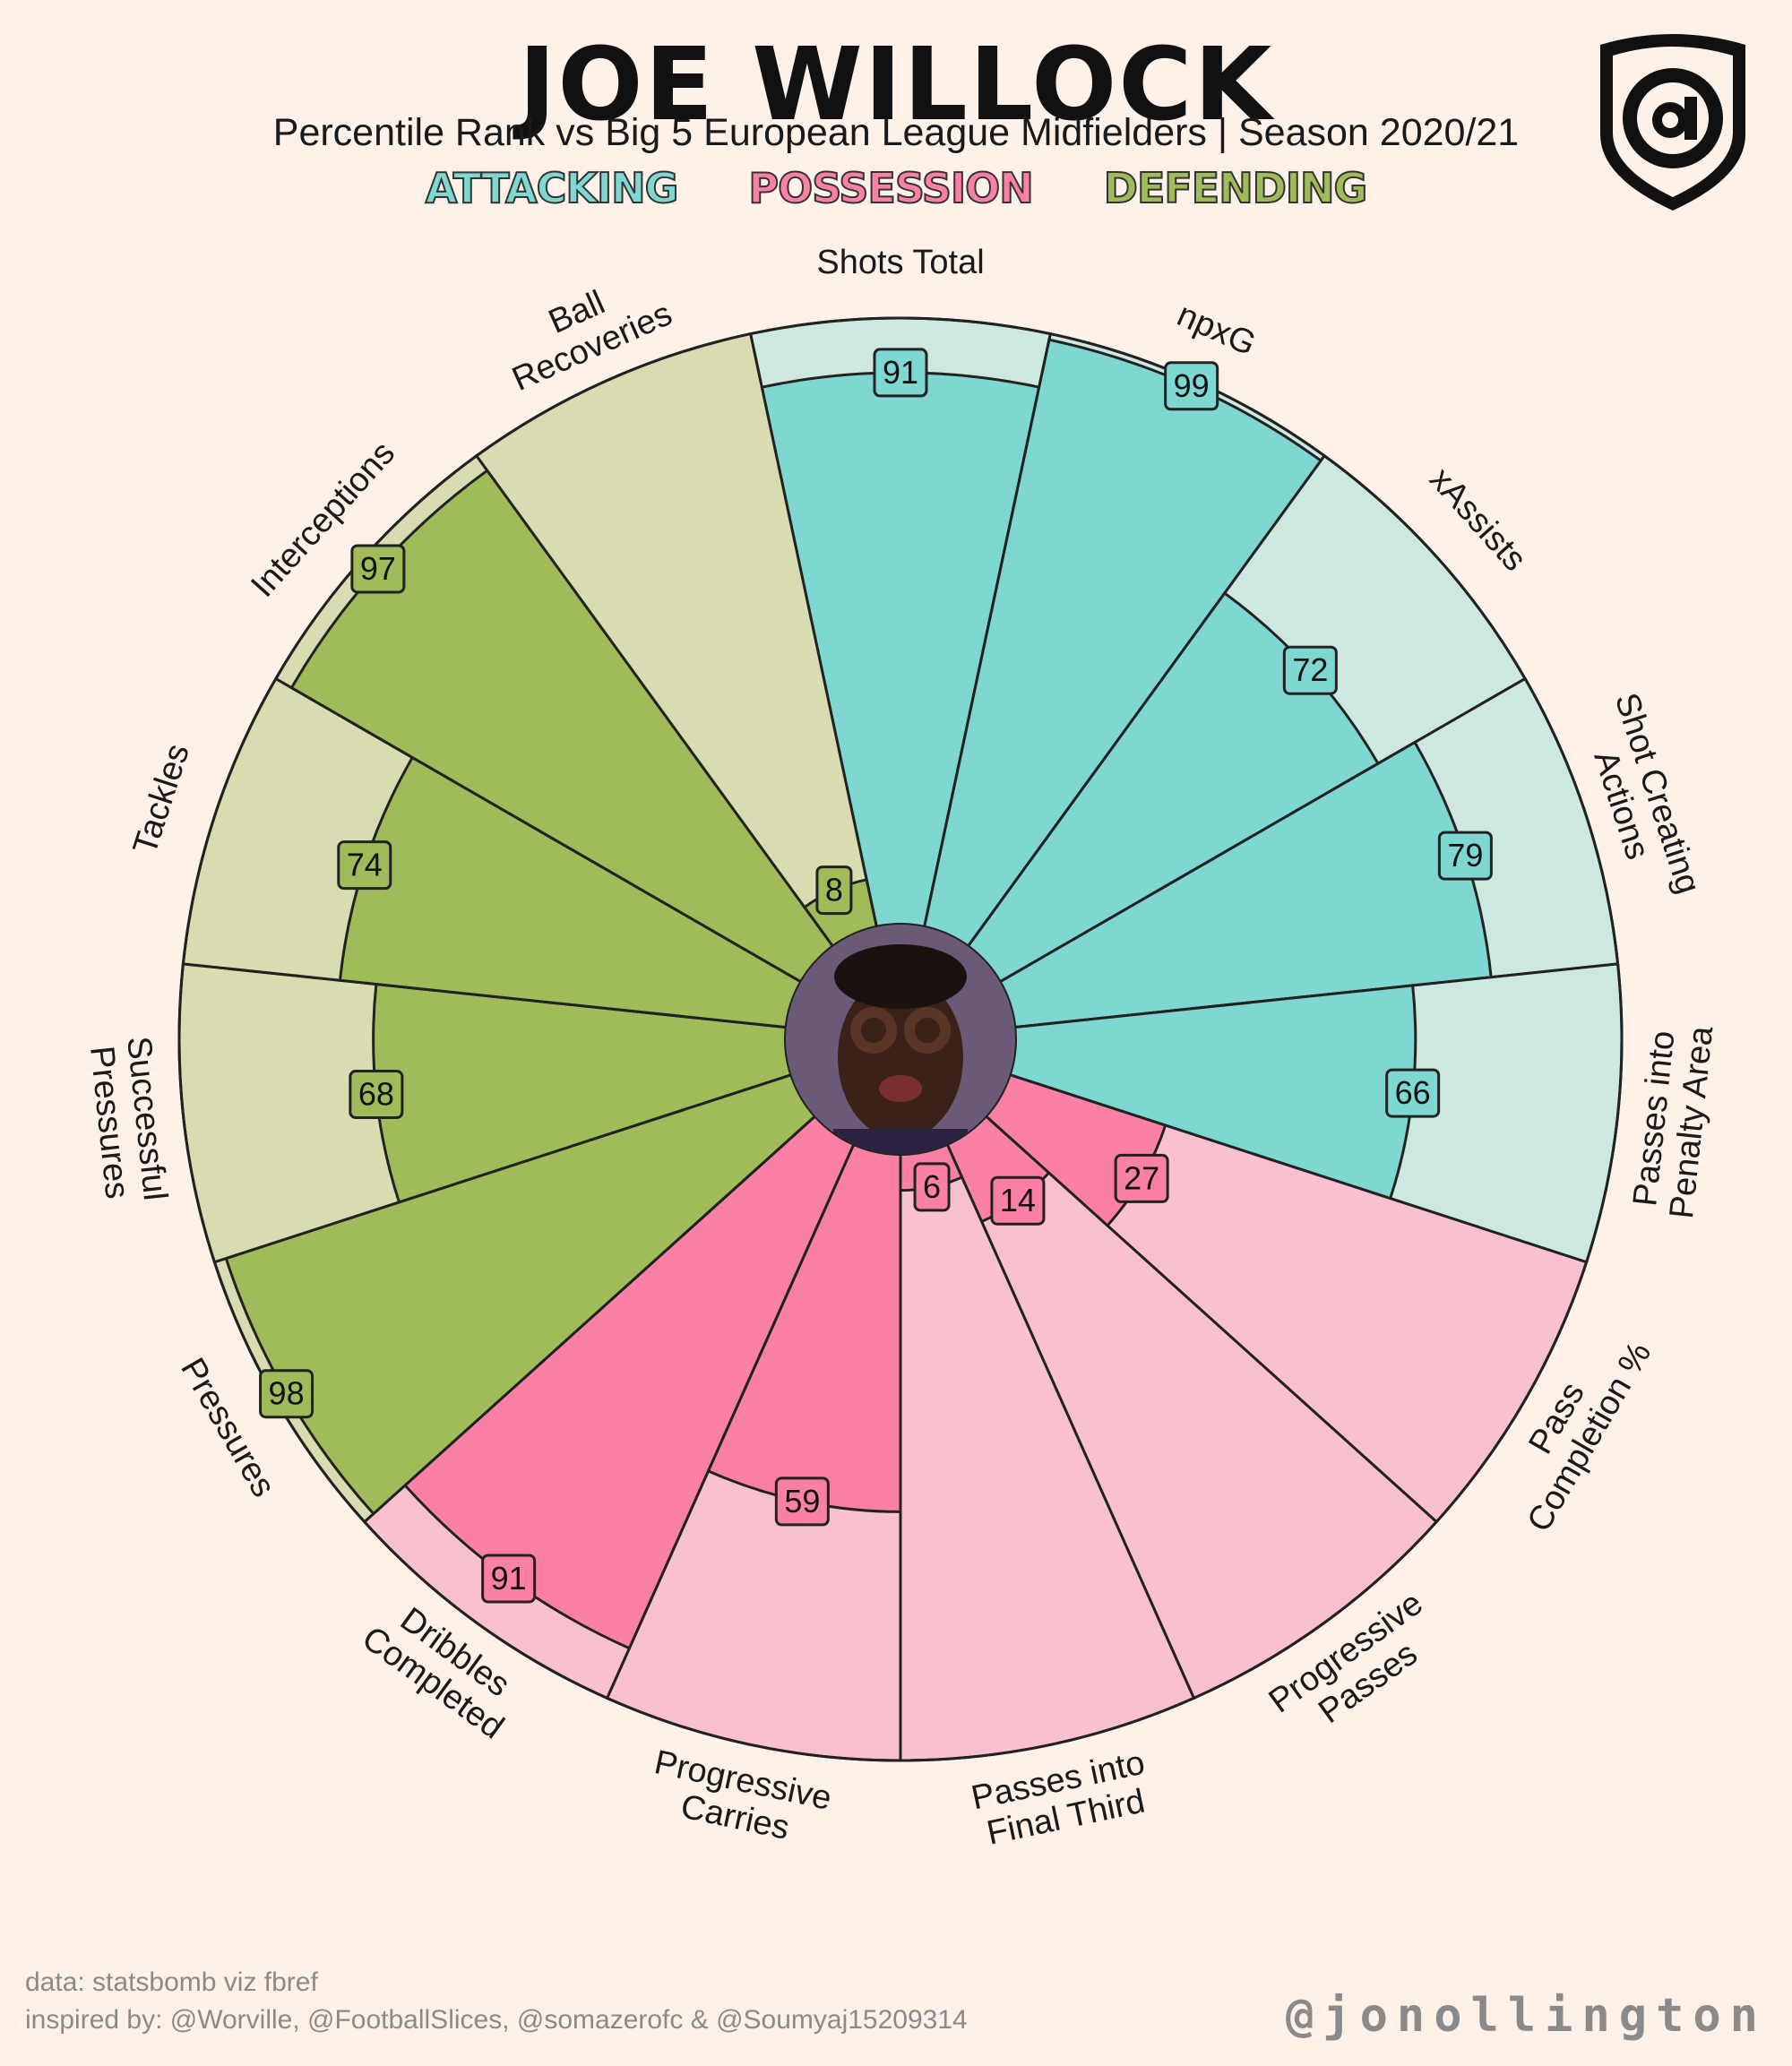 The height and width of the screenshot is (2066, 1792). I want to click on value-label-4: 79, so click(1465, 856).